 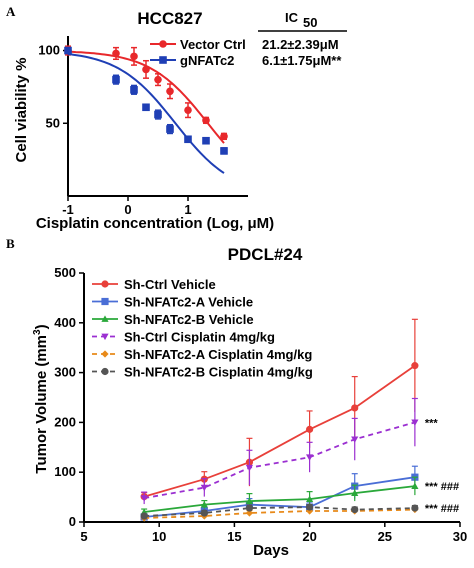 What do you see at coordinates (41, 326) in the screenshot?
I see `panel-b-ylabel-end: )` at bounding box center [41, 326].